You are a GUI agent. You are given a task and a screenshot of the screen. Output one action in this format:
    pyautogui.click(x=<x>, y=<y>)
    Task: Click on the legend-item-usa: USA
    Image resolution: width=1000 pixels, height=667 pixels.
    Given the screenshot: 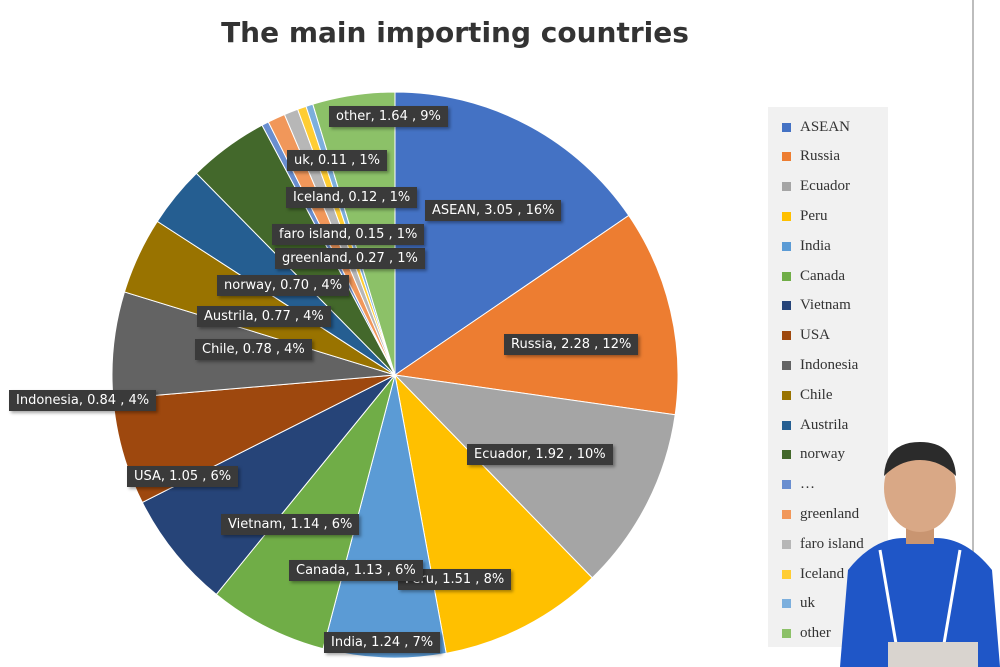 What is the action you would take?
    pyautogui.click(x=806, y=336)
    